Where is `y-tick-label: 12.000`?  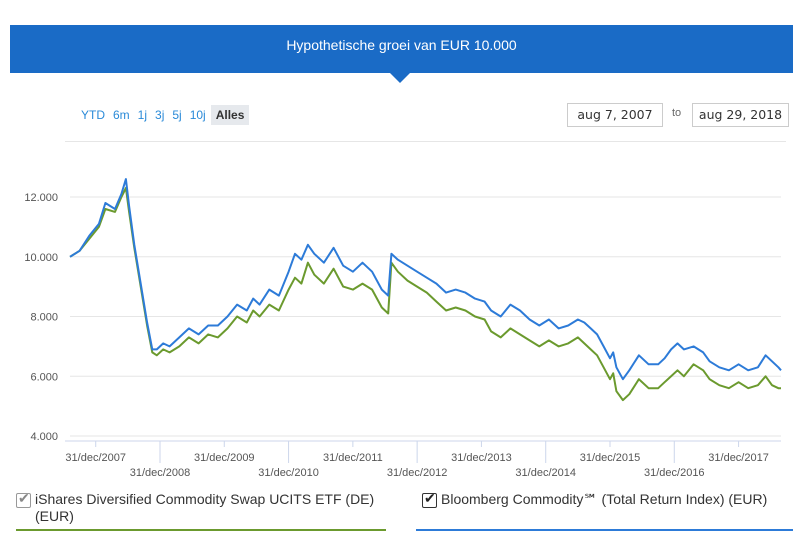
y-tick-label: 12.000 is located at coordinates (41, 198).